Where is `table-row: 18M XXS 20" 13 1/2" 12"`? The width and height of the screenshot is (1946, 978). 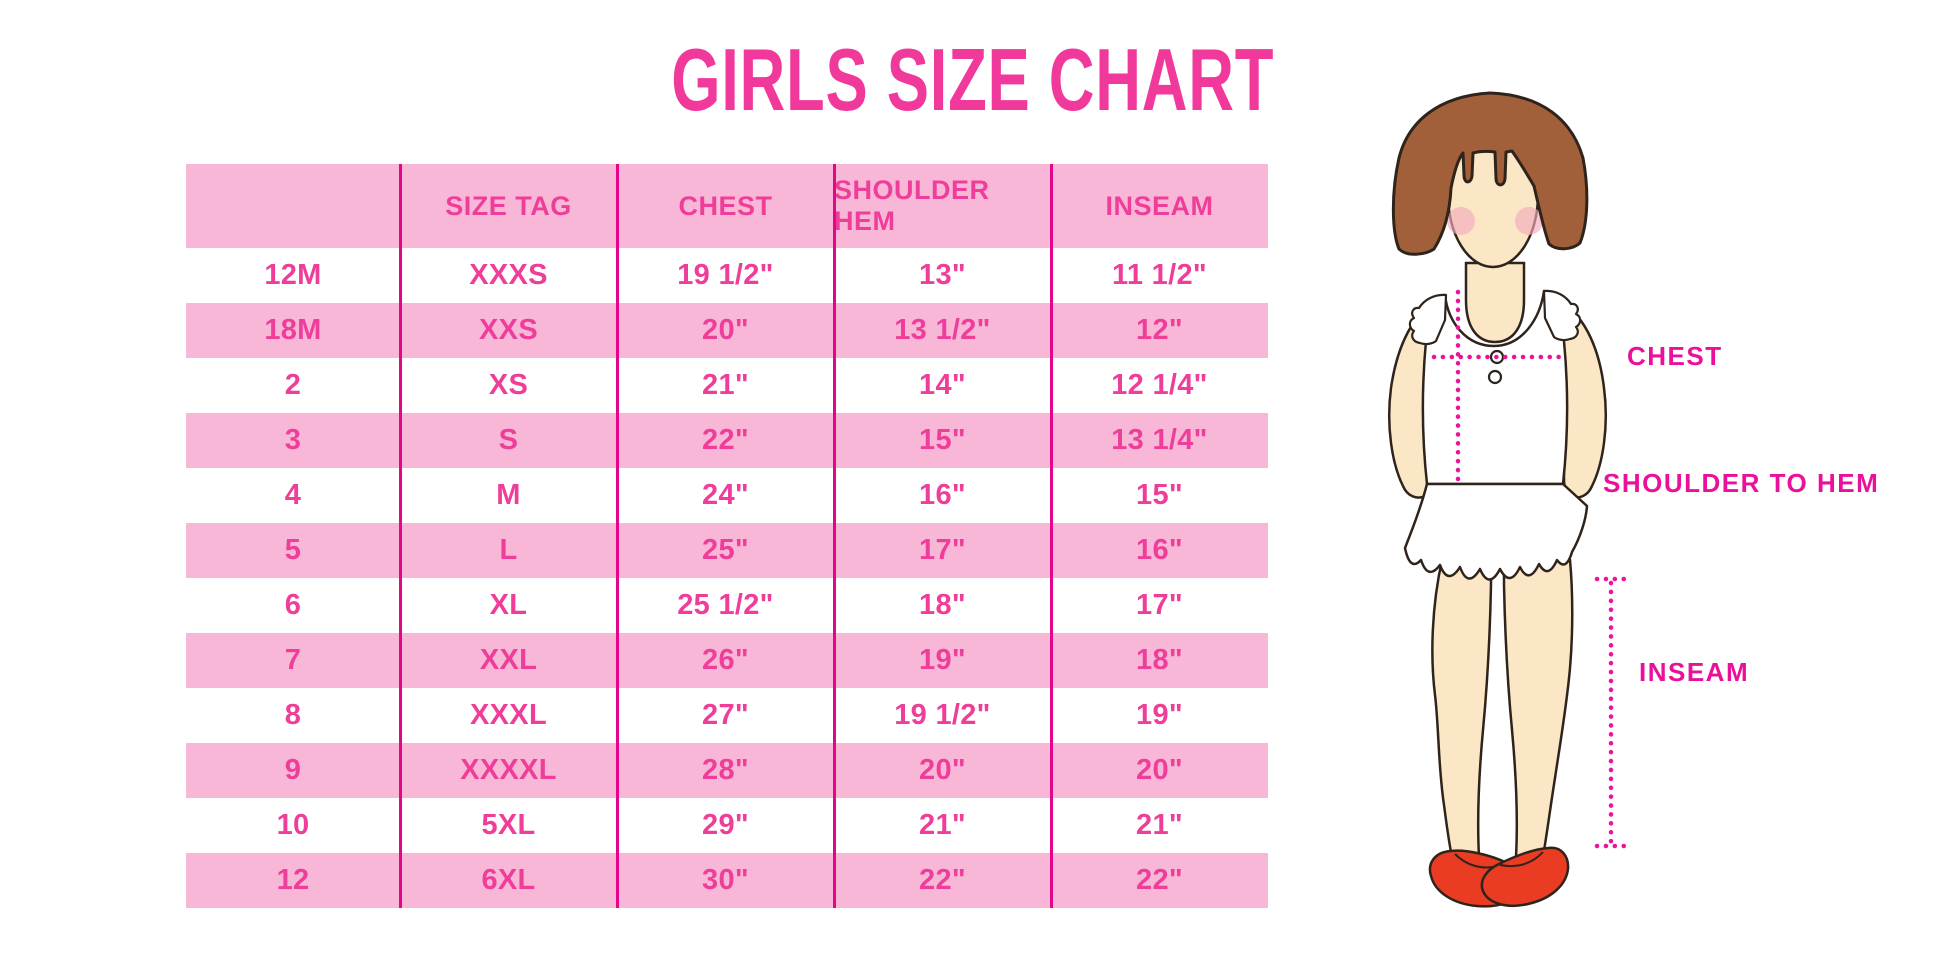 table-row: 18M XXS 20" 13 1/2" 12" is located at coordinates (727, 330).